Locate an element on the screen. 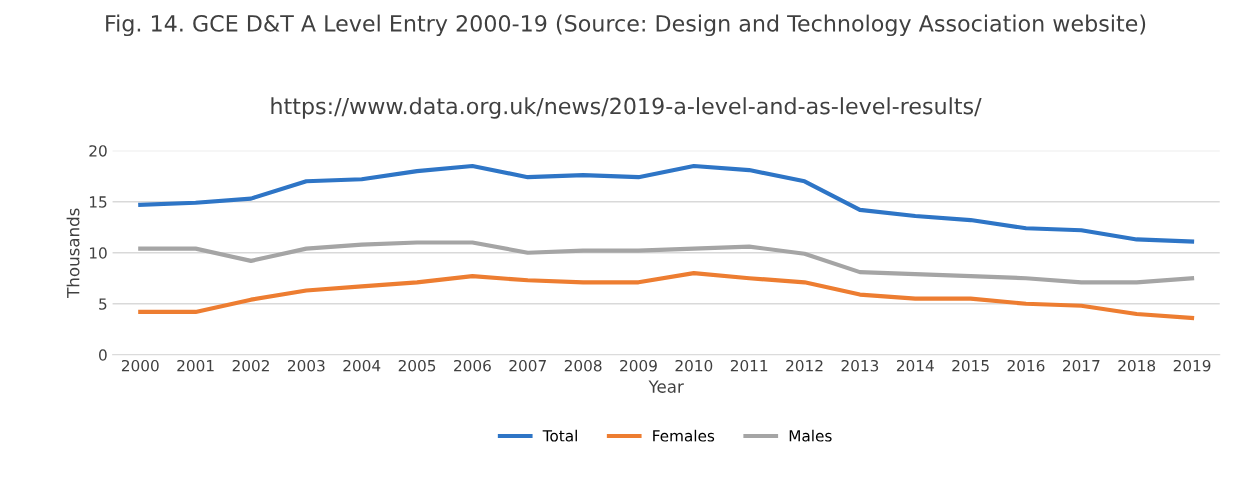 Image resolution: width=1251 pixels, height=486 pixels. x-tick-label: 2017 is located at coordinates (1081, 365).